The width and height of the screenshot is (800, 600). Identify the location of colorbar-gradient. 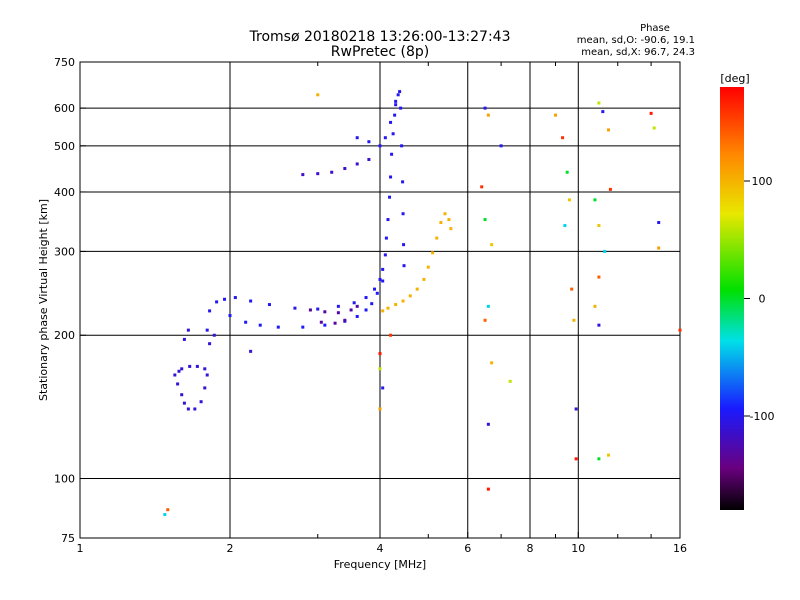
(732, 298).